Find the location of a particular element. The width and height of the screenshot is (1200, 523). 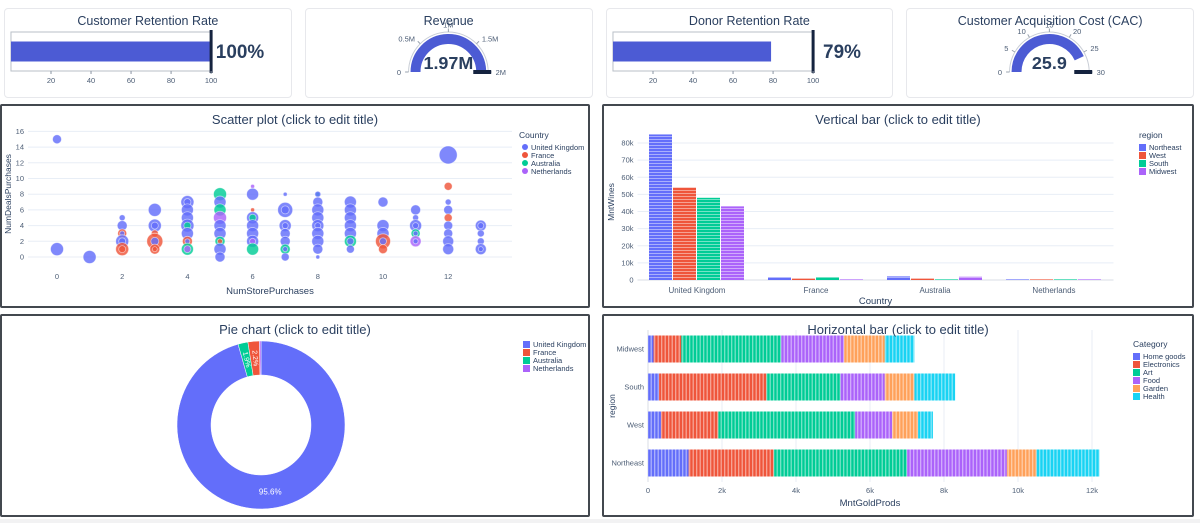

svg-text: United Kingdom is located at coordinates (697, 290).